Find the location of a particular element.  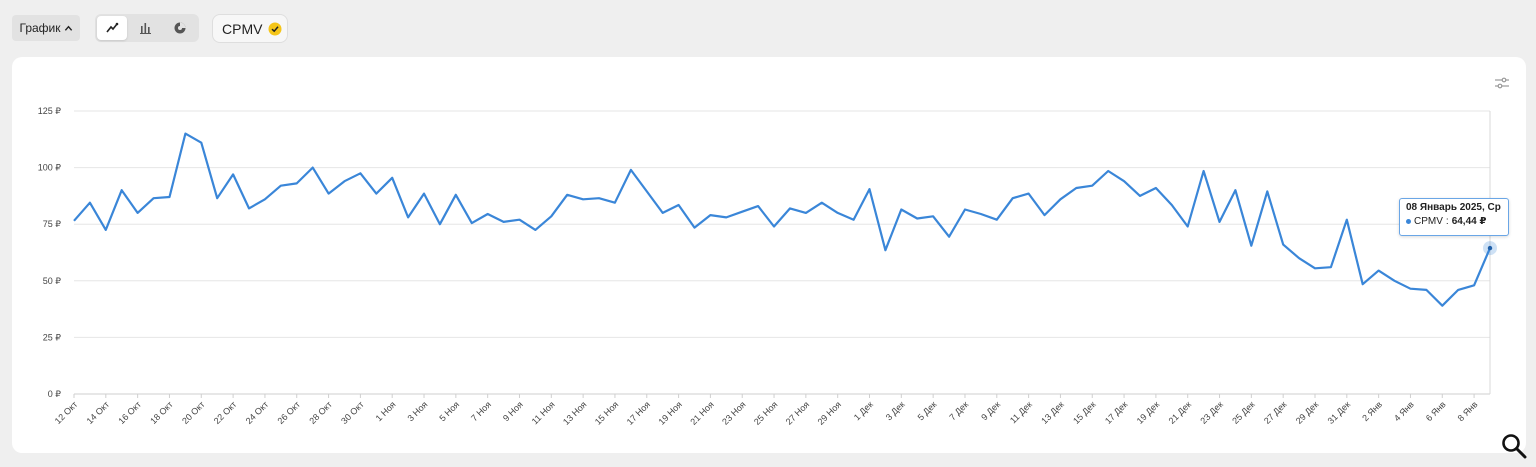

line-view-button is located at coordinates (112, 28).